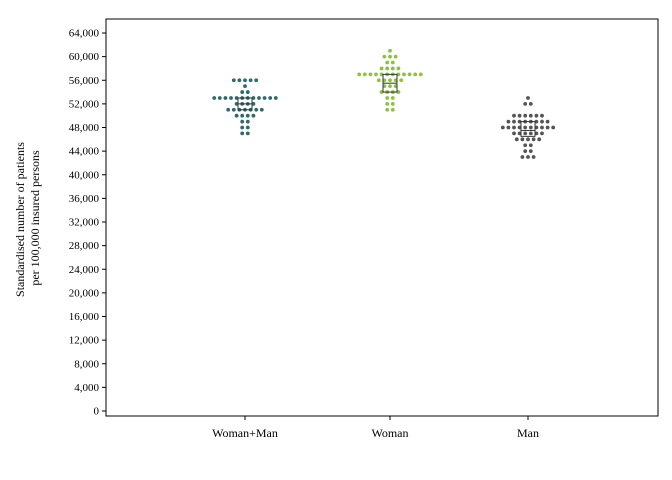 The image size is (672, 480). I want to click on y-tick-label: 48,000, so click(84, 128).